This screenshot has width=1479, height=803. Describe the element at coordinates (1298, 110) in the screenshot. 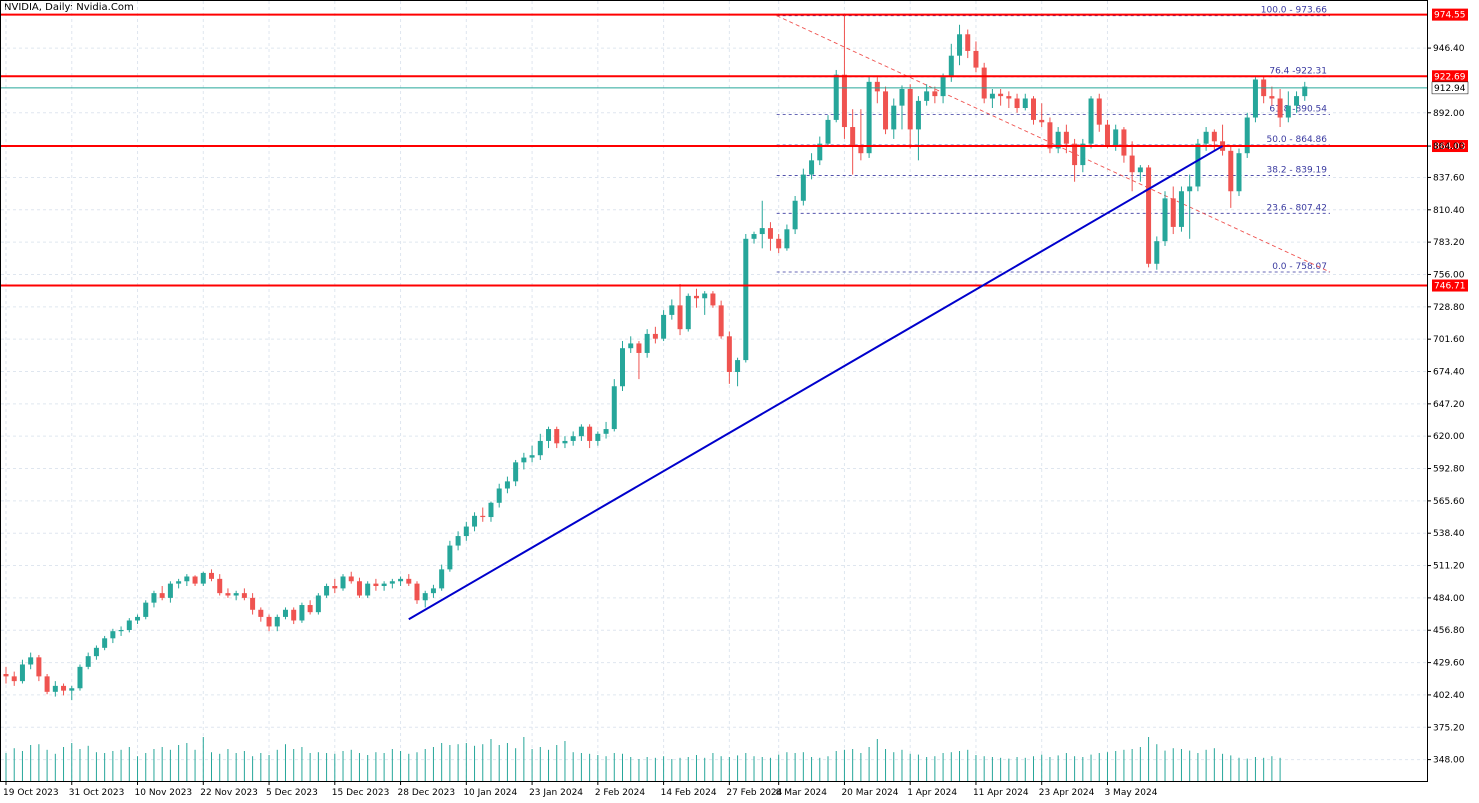

I see `fib-level-label: 61.8 -890.54` at that location.